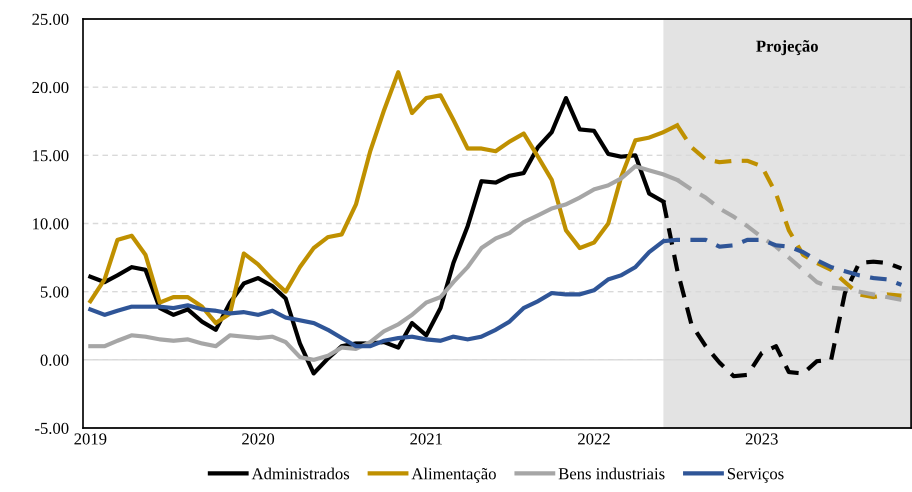 Image resolution: width=912 pixels, height=492 pixels. Describe the element at coordinates (762, 439) in the screenshot. I see `x-tick-label: 2023` at that location.